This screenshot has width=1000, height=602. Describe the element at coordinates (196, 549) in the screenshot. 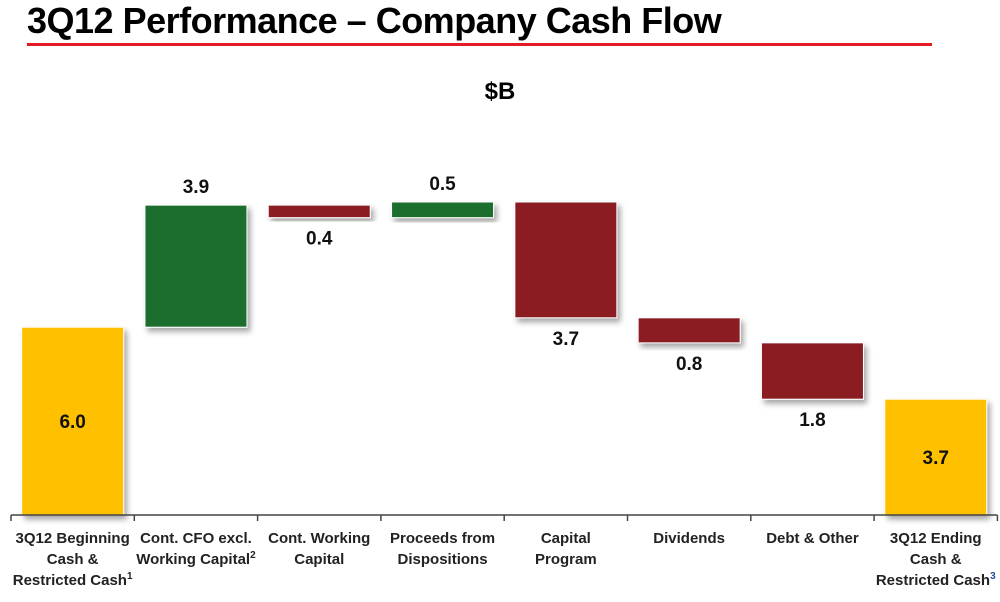

I see `x-tick-label: Cont. CFO excl. Working Capital2` at that location.